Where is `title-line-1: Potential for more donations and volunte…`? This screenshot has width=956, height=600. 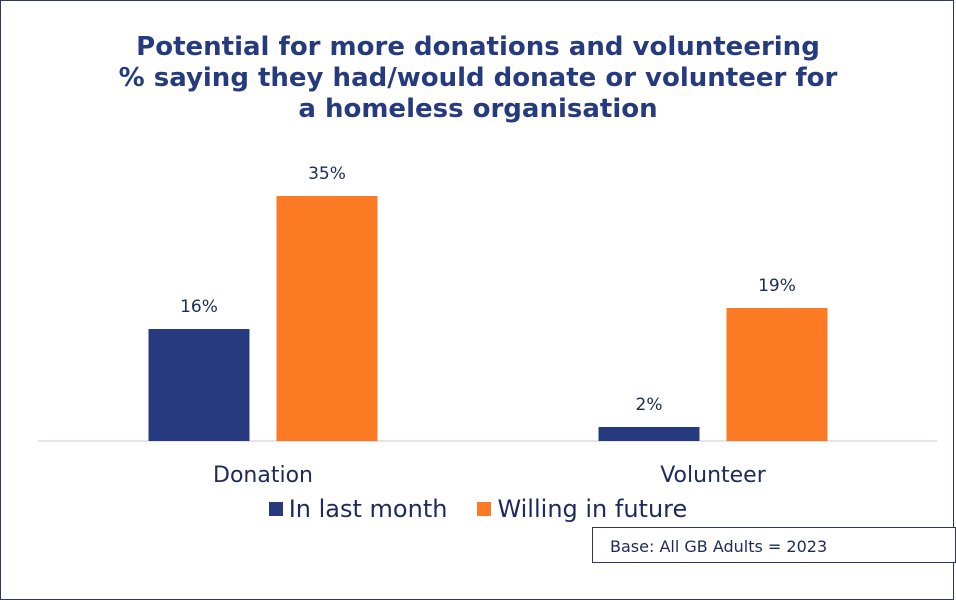 title-line-1: Potential for more donations and volunte… is located at coordinates (478, 47).